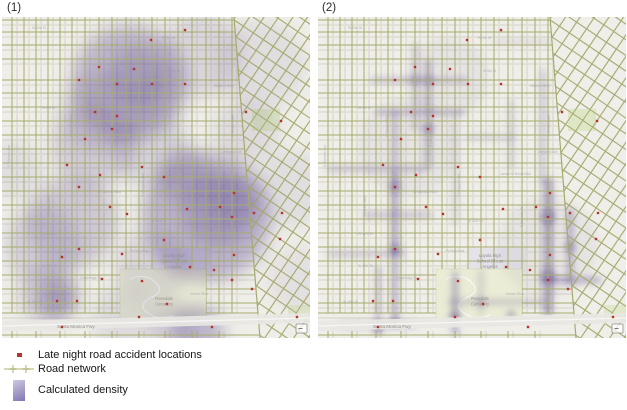  Describe the element at coordinates (19, 355) in the screenshot. I see `accident-point-icon` at that location.